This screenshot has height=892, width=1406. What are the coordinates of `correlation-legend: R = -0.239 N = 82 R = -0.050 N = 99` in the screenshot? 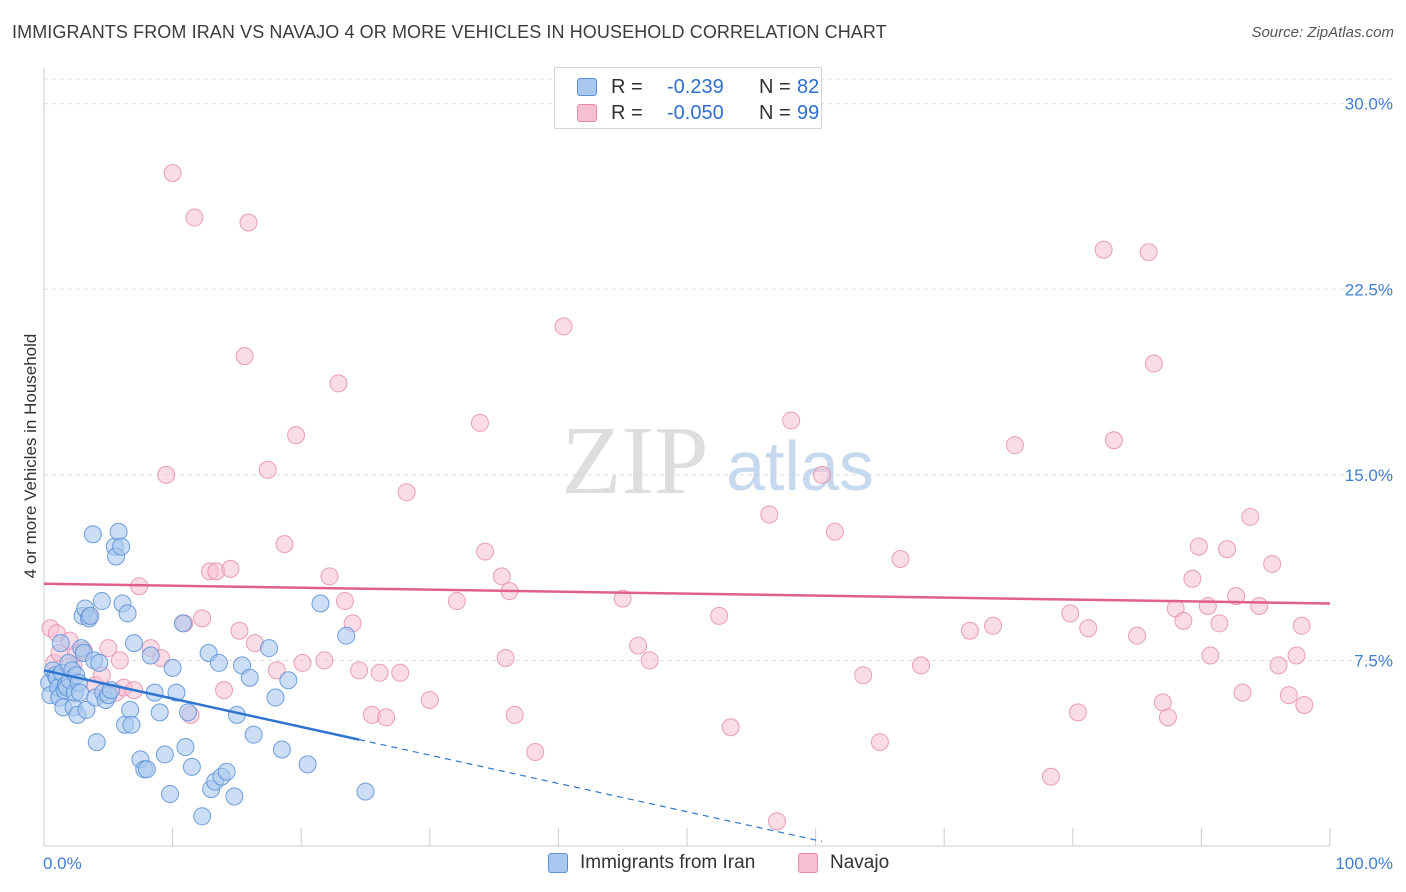 It's located at (688, 98).